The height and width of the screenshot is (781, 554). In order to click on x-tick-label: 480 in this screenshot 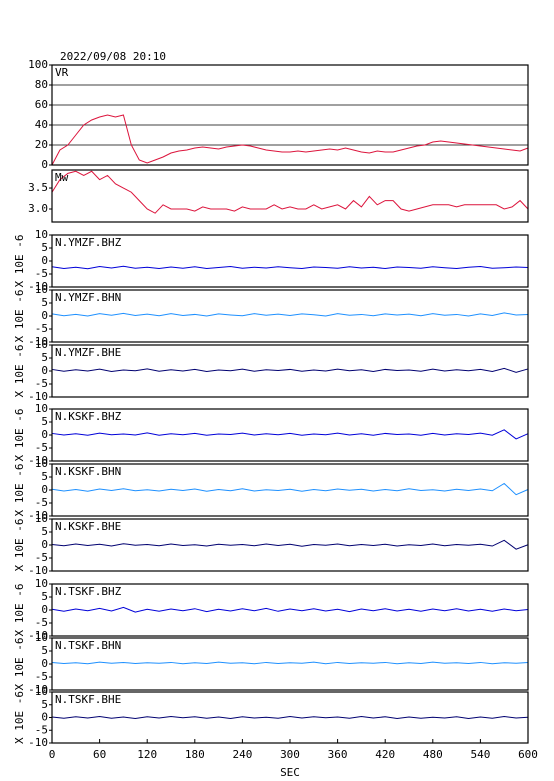, I will do `click(433, 754)`.